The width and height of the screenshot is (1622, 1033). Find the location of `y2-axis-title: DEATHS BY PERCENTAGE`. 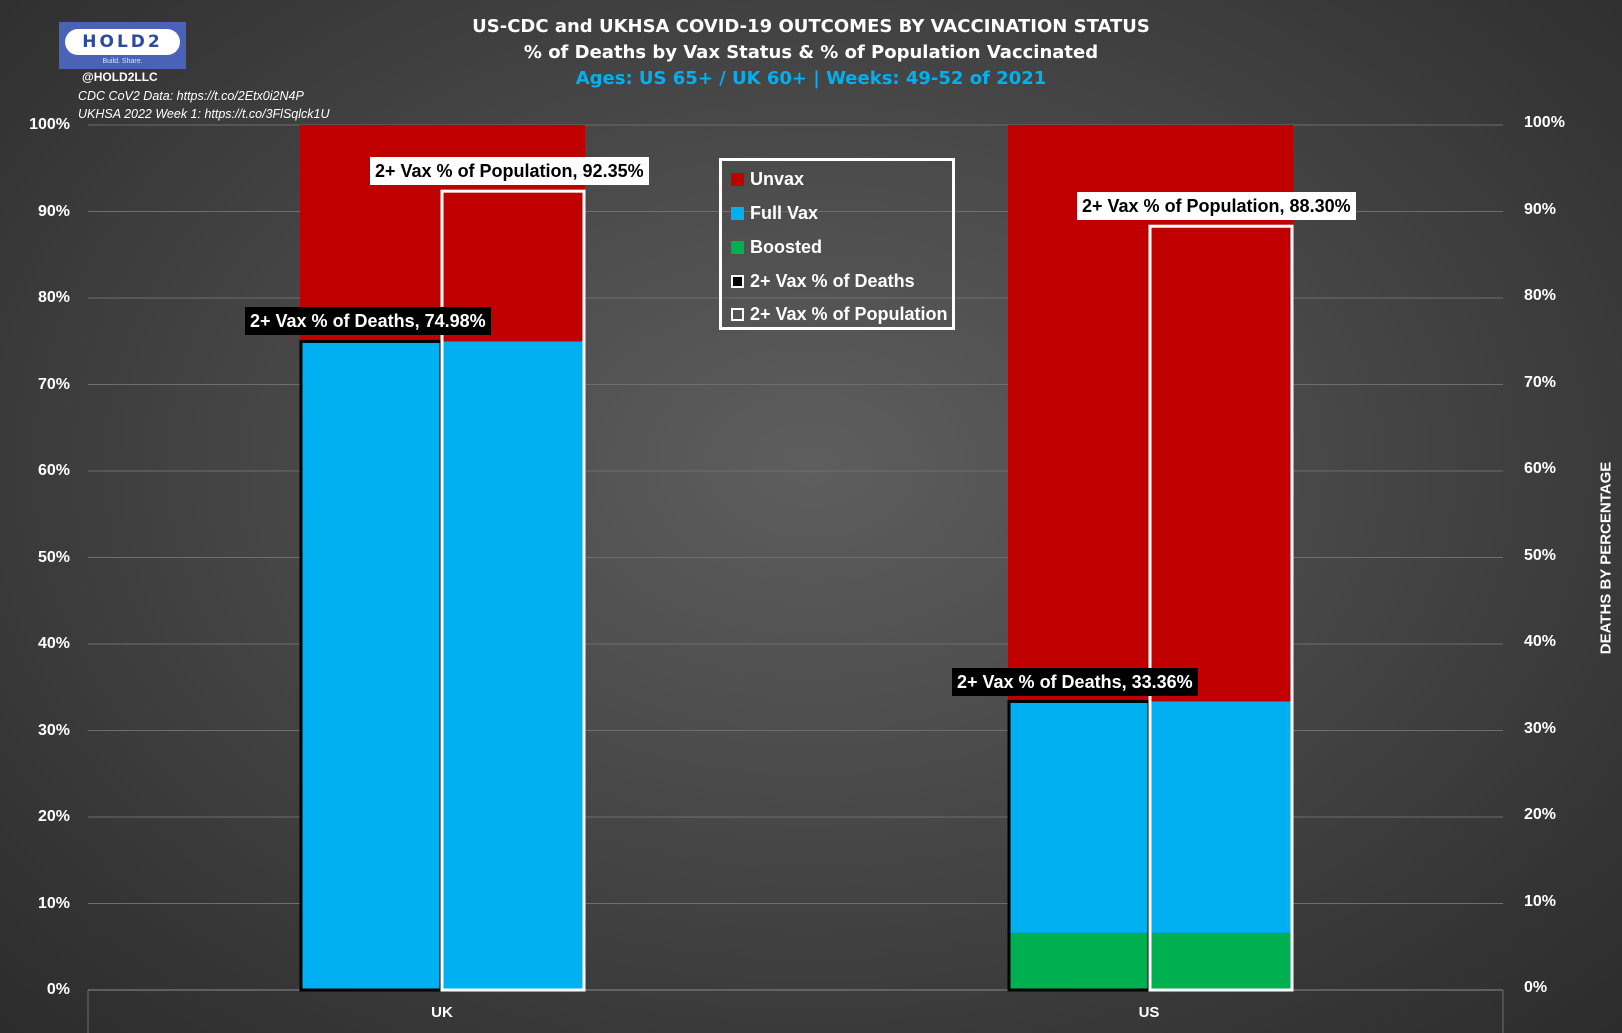

y2-axis-title: DEATHS BY PERCENTAGE is located at coordinates (1606, 558).